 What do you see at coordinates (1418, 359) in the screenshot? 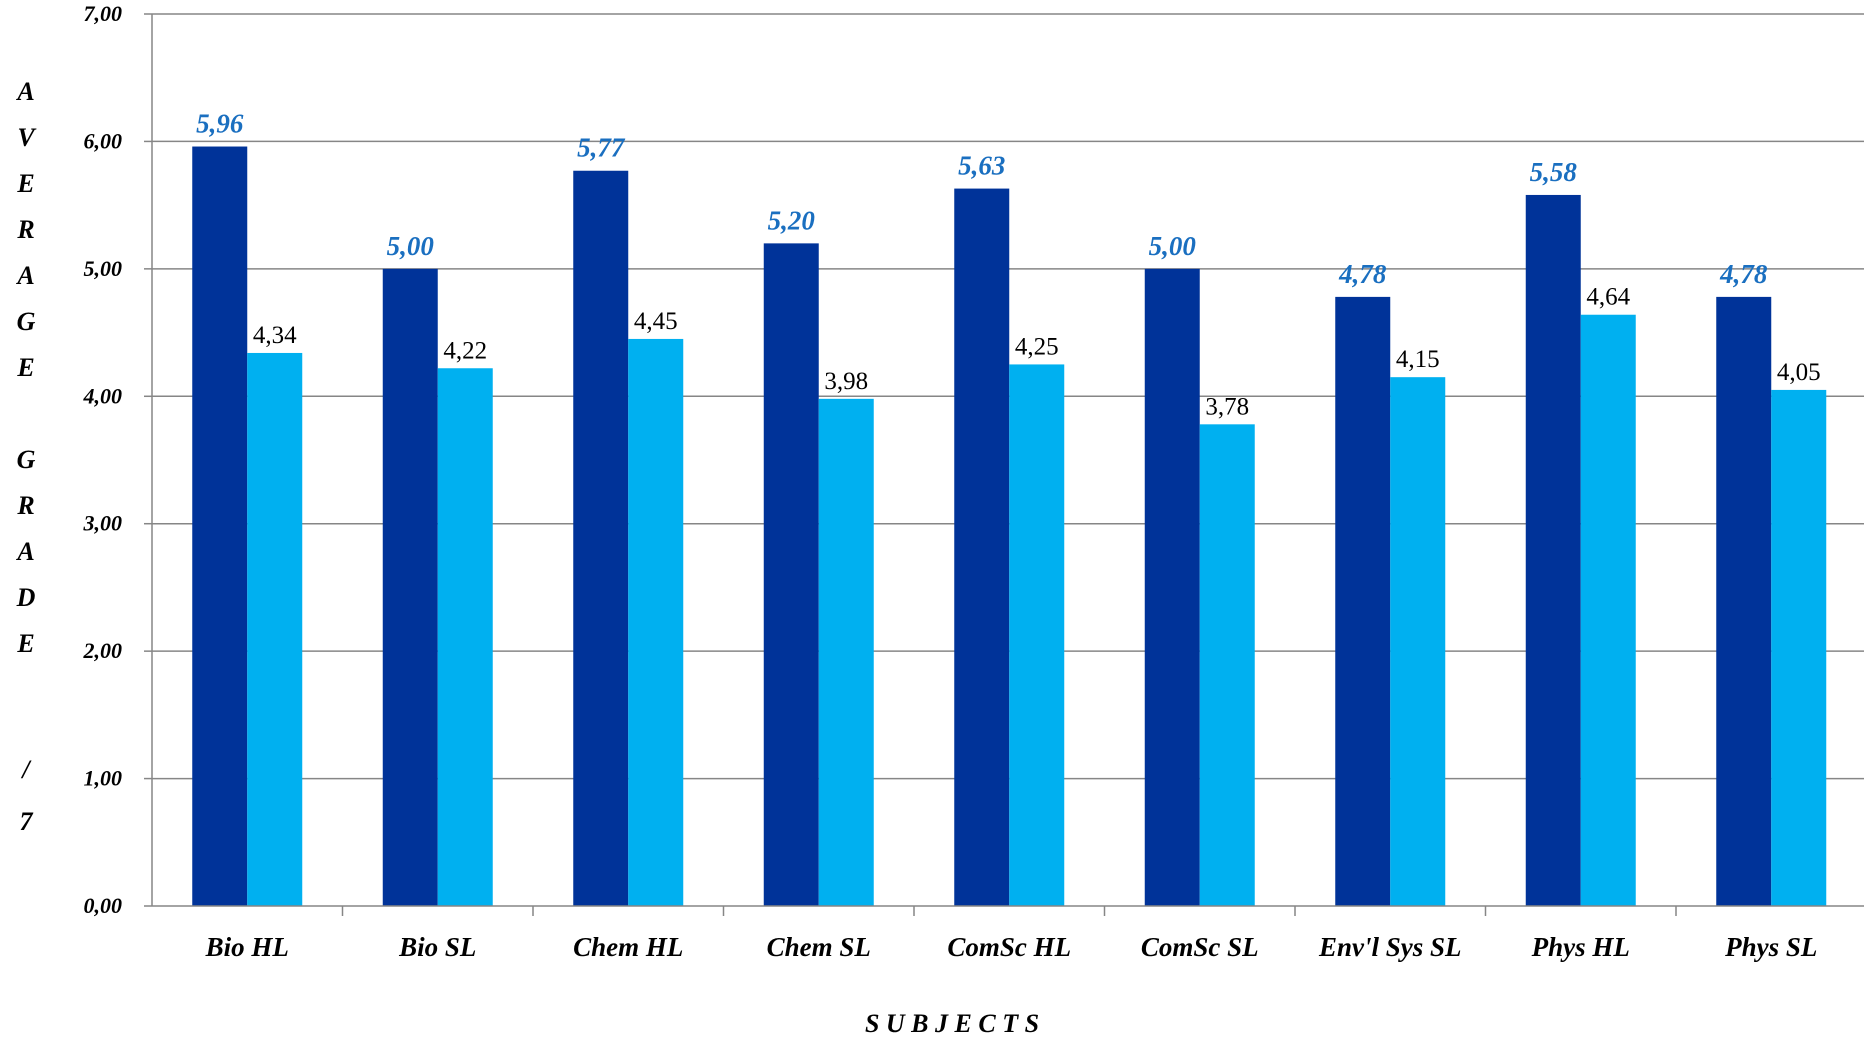
I see `data-label-series2: 4,15` at bounding box center [1418, 359].